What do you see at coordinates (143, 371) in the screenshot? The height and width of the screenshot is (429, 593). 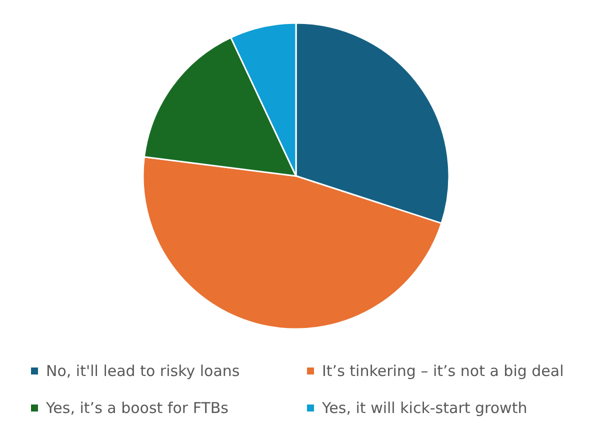 I see `legend-label: No, it'll lead to risky loans` at bounding box center [143, 371].